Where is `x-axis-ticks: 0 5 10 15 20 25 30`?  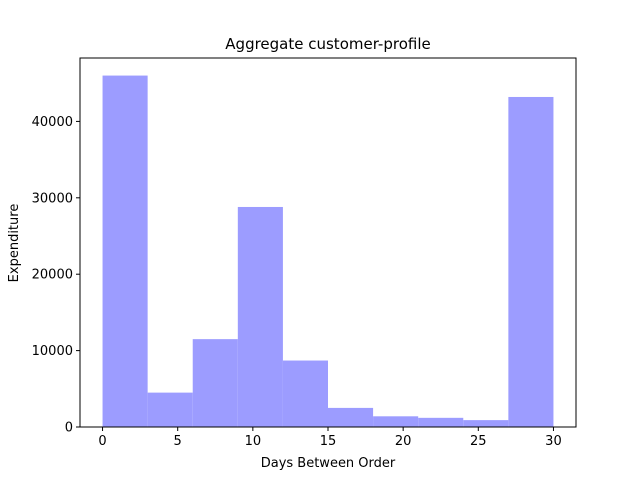 x-axis-ticks: 0 5 10 15 20 25 30 is located at coordinates (330, 438).